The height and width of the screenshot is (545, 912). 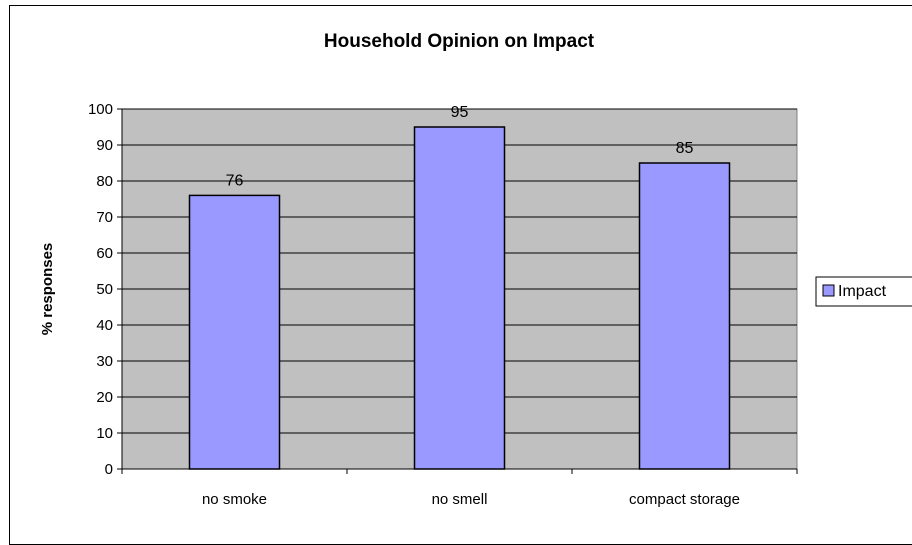 What do you see at coordinates (459, 41) in the screenshot?
I see `chart-title: Household Opinion on Impact` at bounding box center [459, 41].